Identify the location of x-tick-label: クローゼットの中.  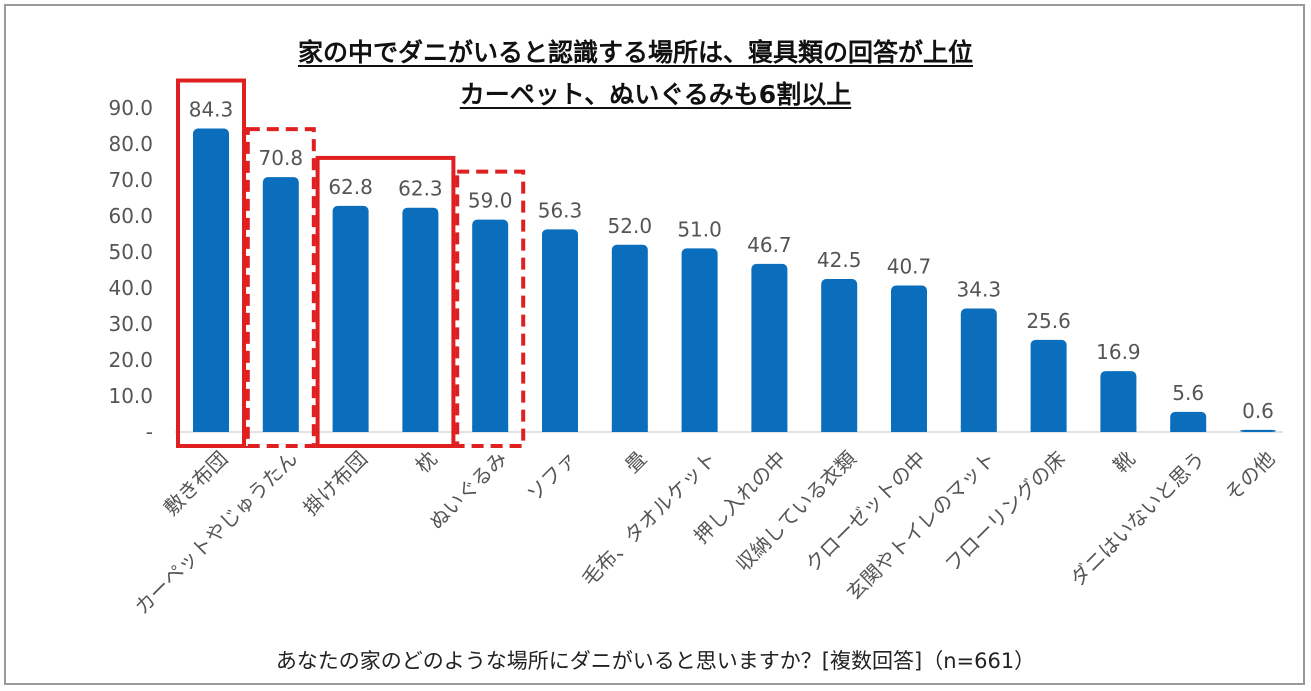
(865, 511).